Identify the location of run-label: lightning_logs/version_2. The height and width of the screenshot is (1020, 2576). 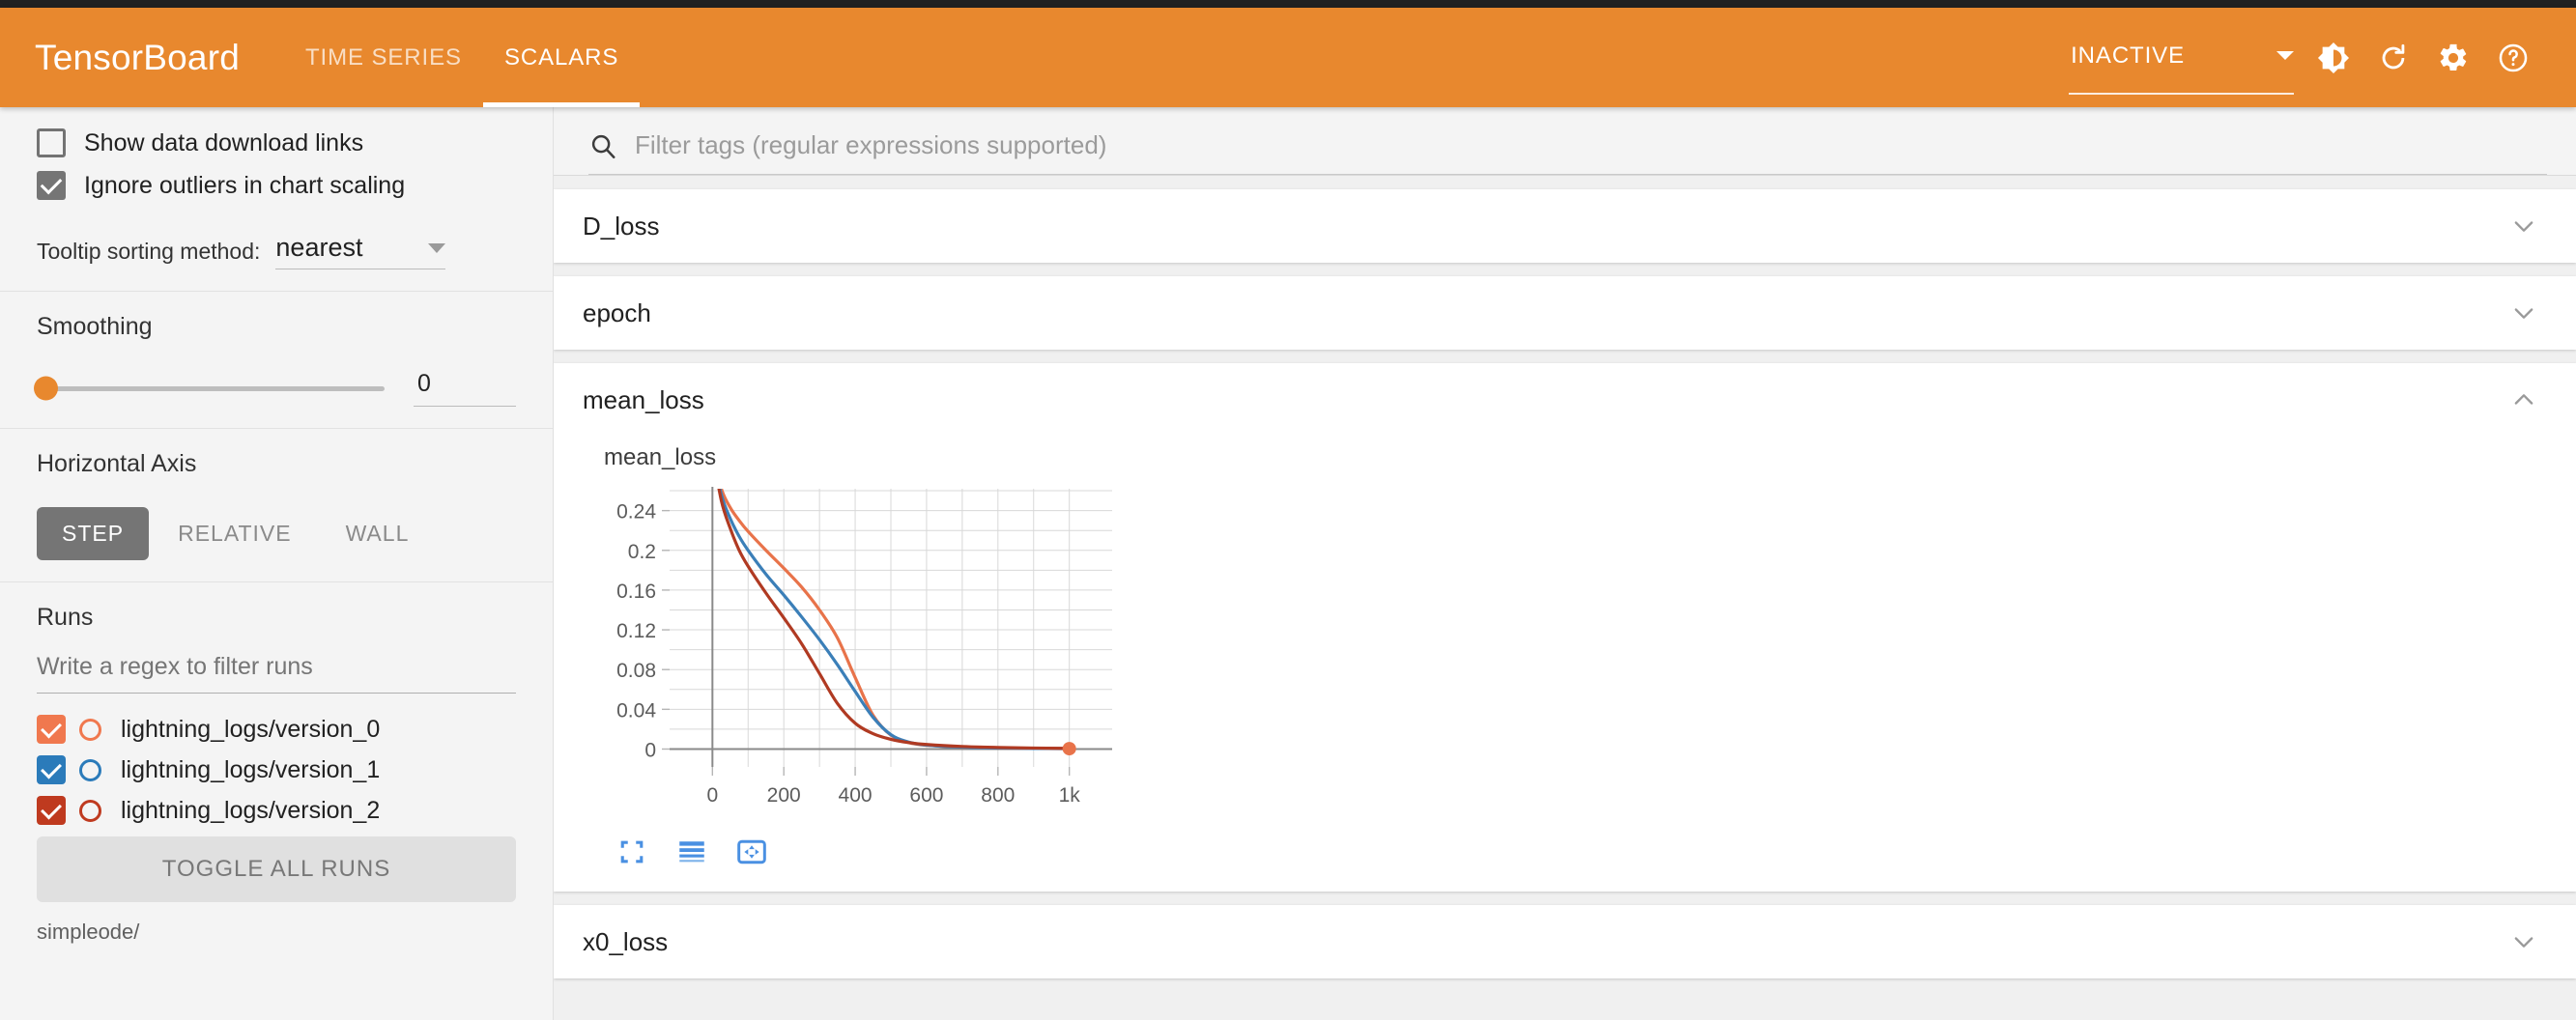
(251, 810).